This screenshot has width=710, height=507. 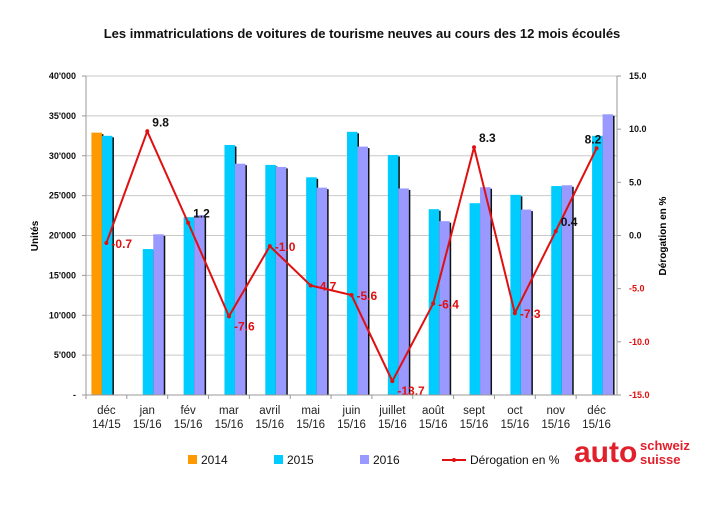 I want to click on y-tick-label: 20'000, so click(x=62, y=236).